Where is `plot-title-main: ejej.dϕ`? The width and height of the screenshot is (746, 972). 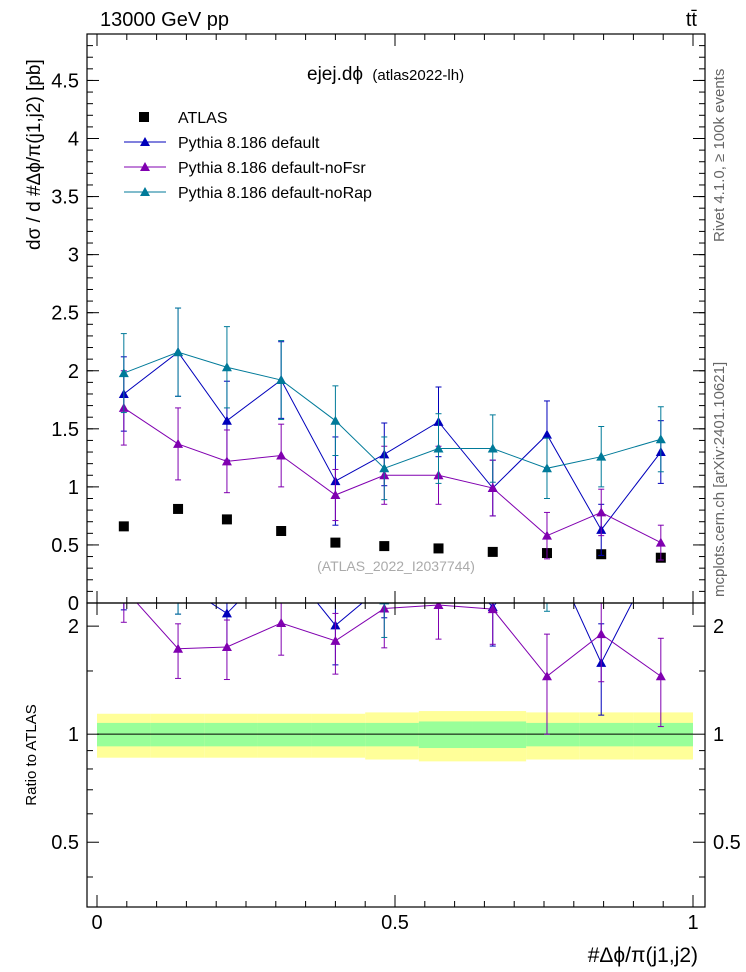 plot-title-main: ejej.dϕ is located at coordinates (335, 74).